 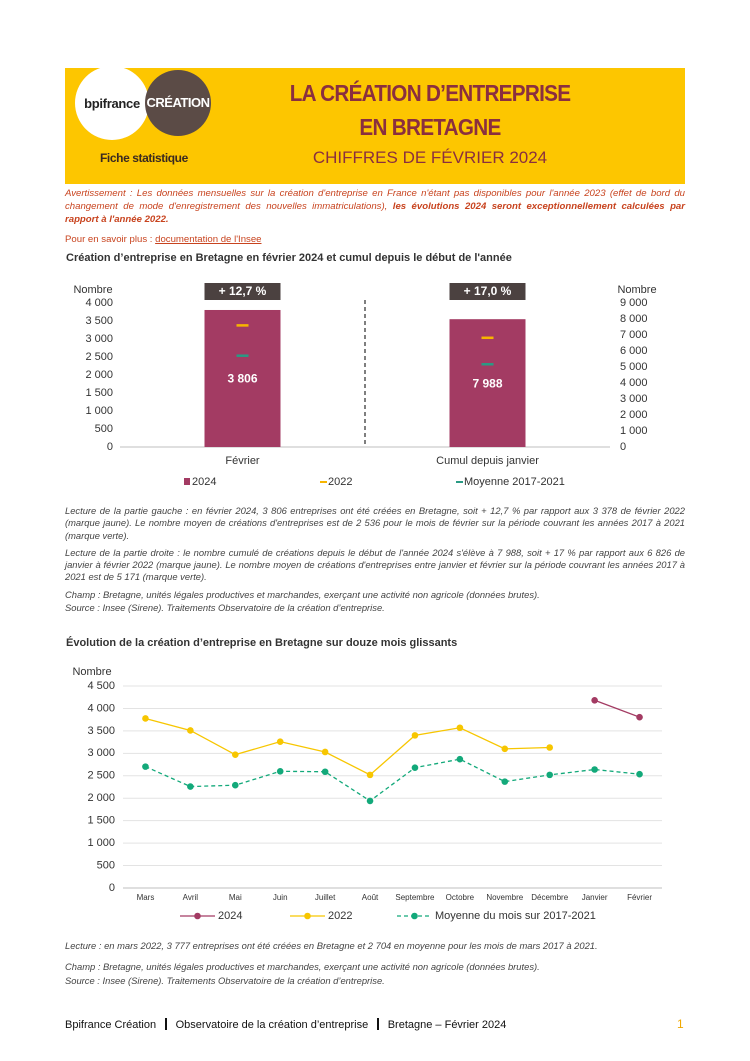 I want to click on y2-tick-label: 0, so click(x=623, y=447).